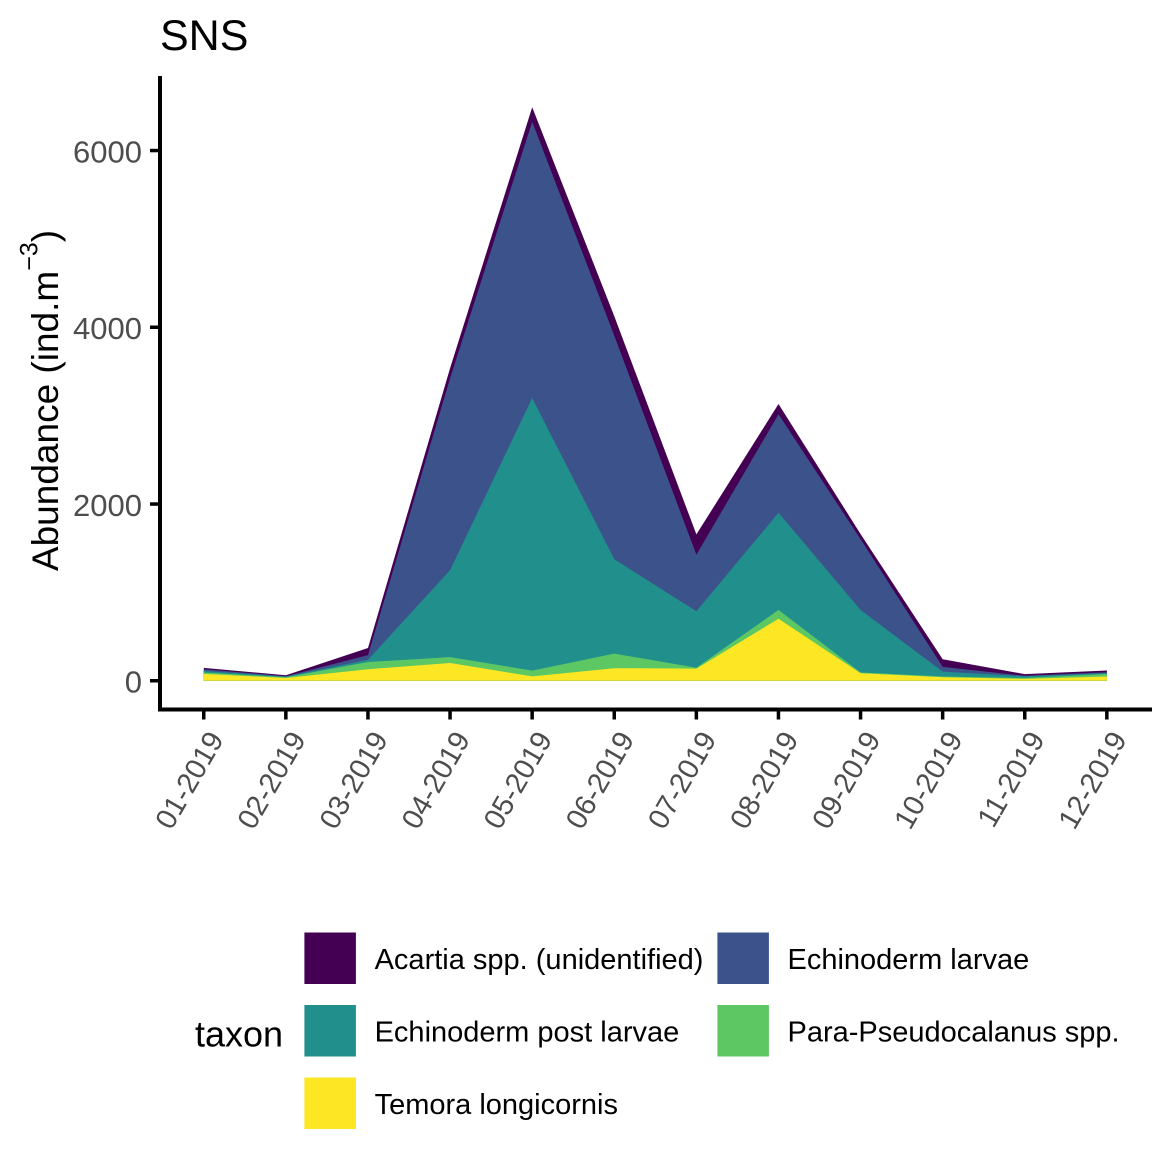 The image size is (1170, 1170). Describe the element at coordinates (107, 328) in the screenshot. I see `svg-text: 4000` at that location.